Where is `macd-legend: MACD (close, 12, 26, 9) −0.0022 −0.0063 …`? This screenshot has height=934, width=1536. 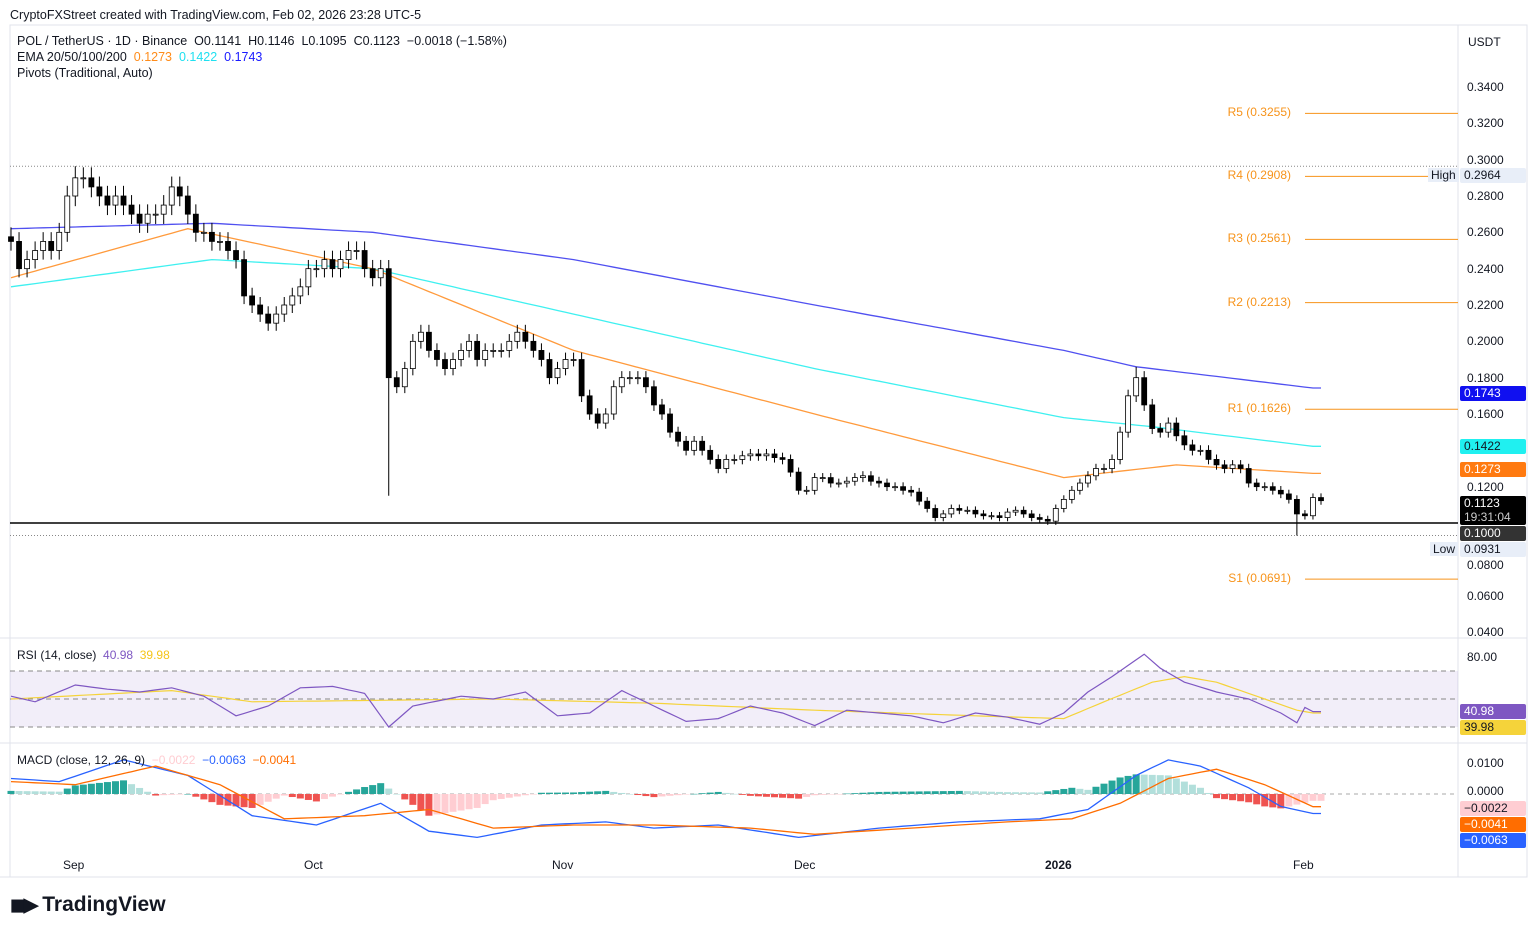 macd-legend: MACD (close, 12, 26, 9) −0.0022 −0.0063 … is located at coordinates (156, 760).